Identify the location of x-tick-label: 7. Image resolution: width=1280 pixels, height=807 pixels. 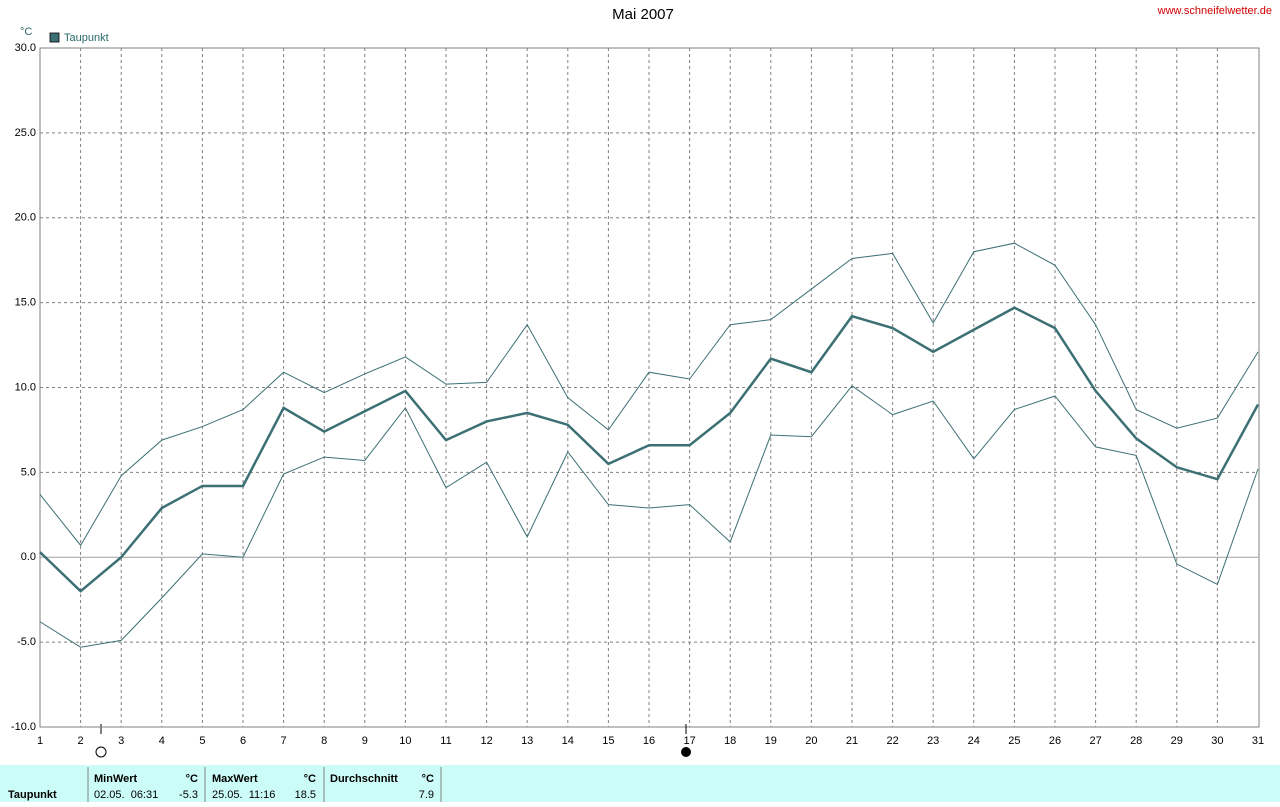
(284, 741).